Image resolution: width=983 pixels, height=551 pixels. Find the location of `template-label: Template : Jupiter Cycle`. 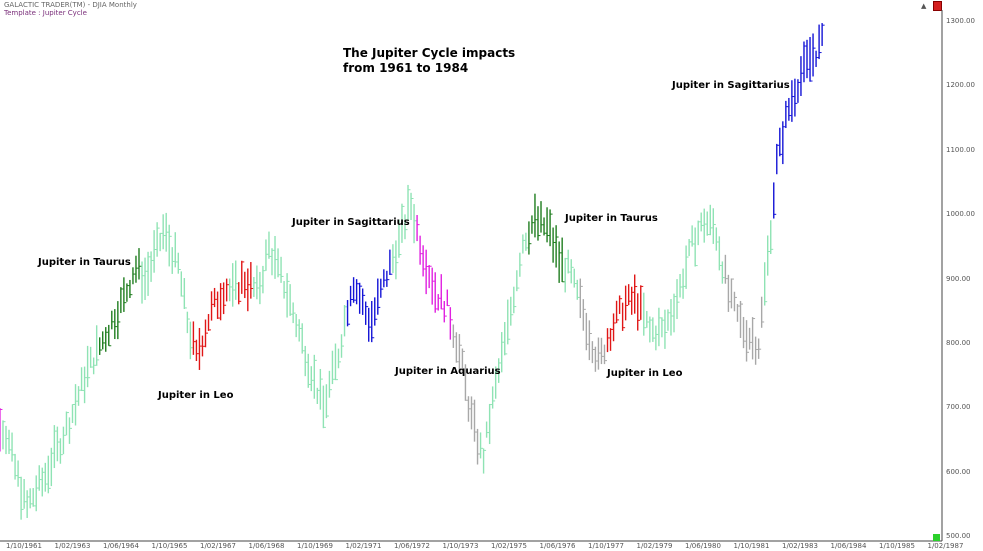

template-label: Template : Jupiter Cycle is located at coordinates (45, 13).